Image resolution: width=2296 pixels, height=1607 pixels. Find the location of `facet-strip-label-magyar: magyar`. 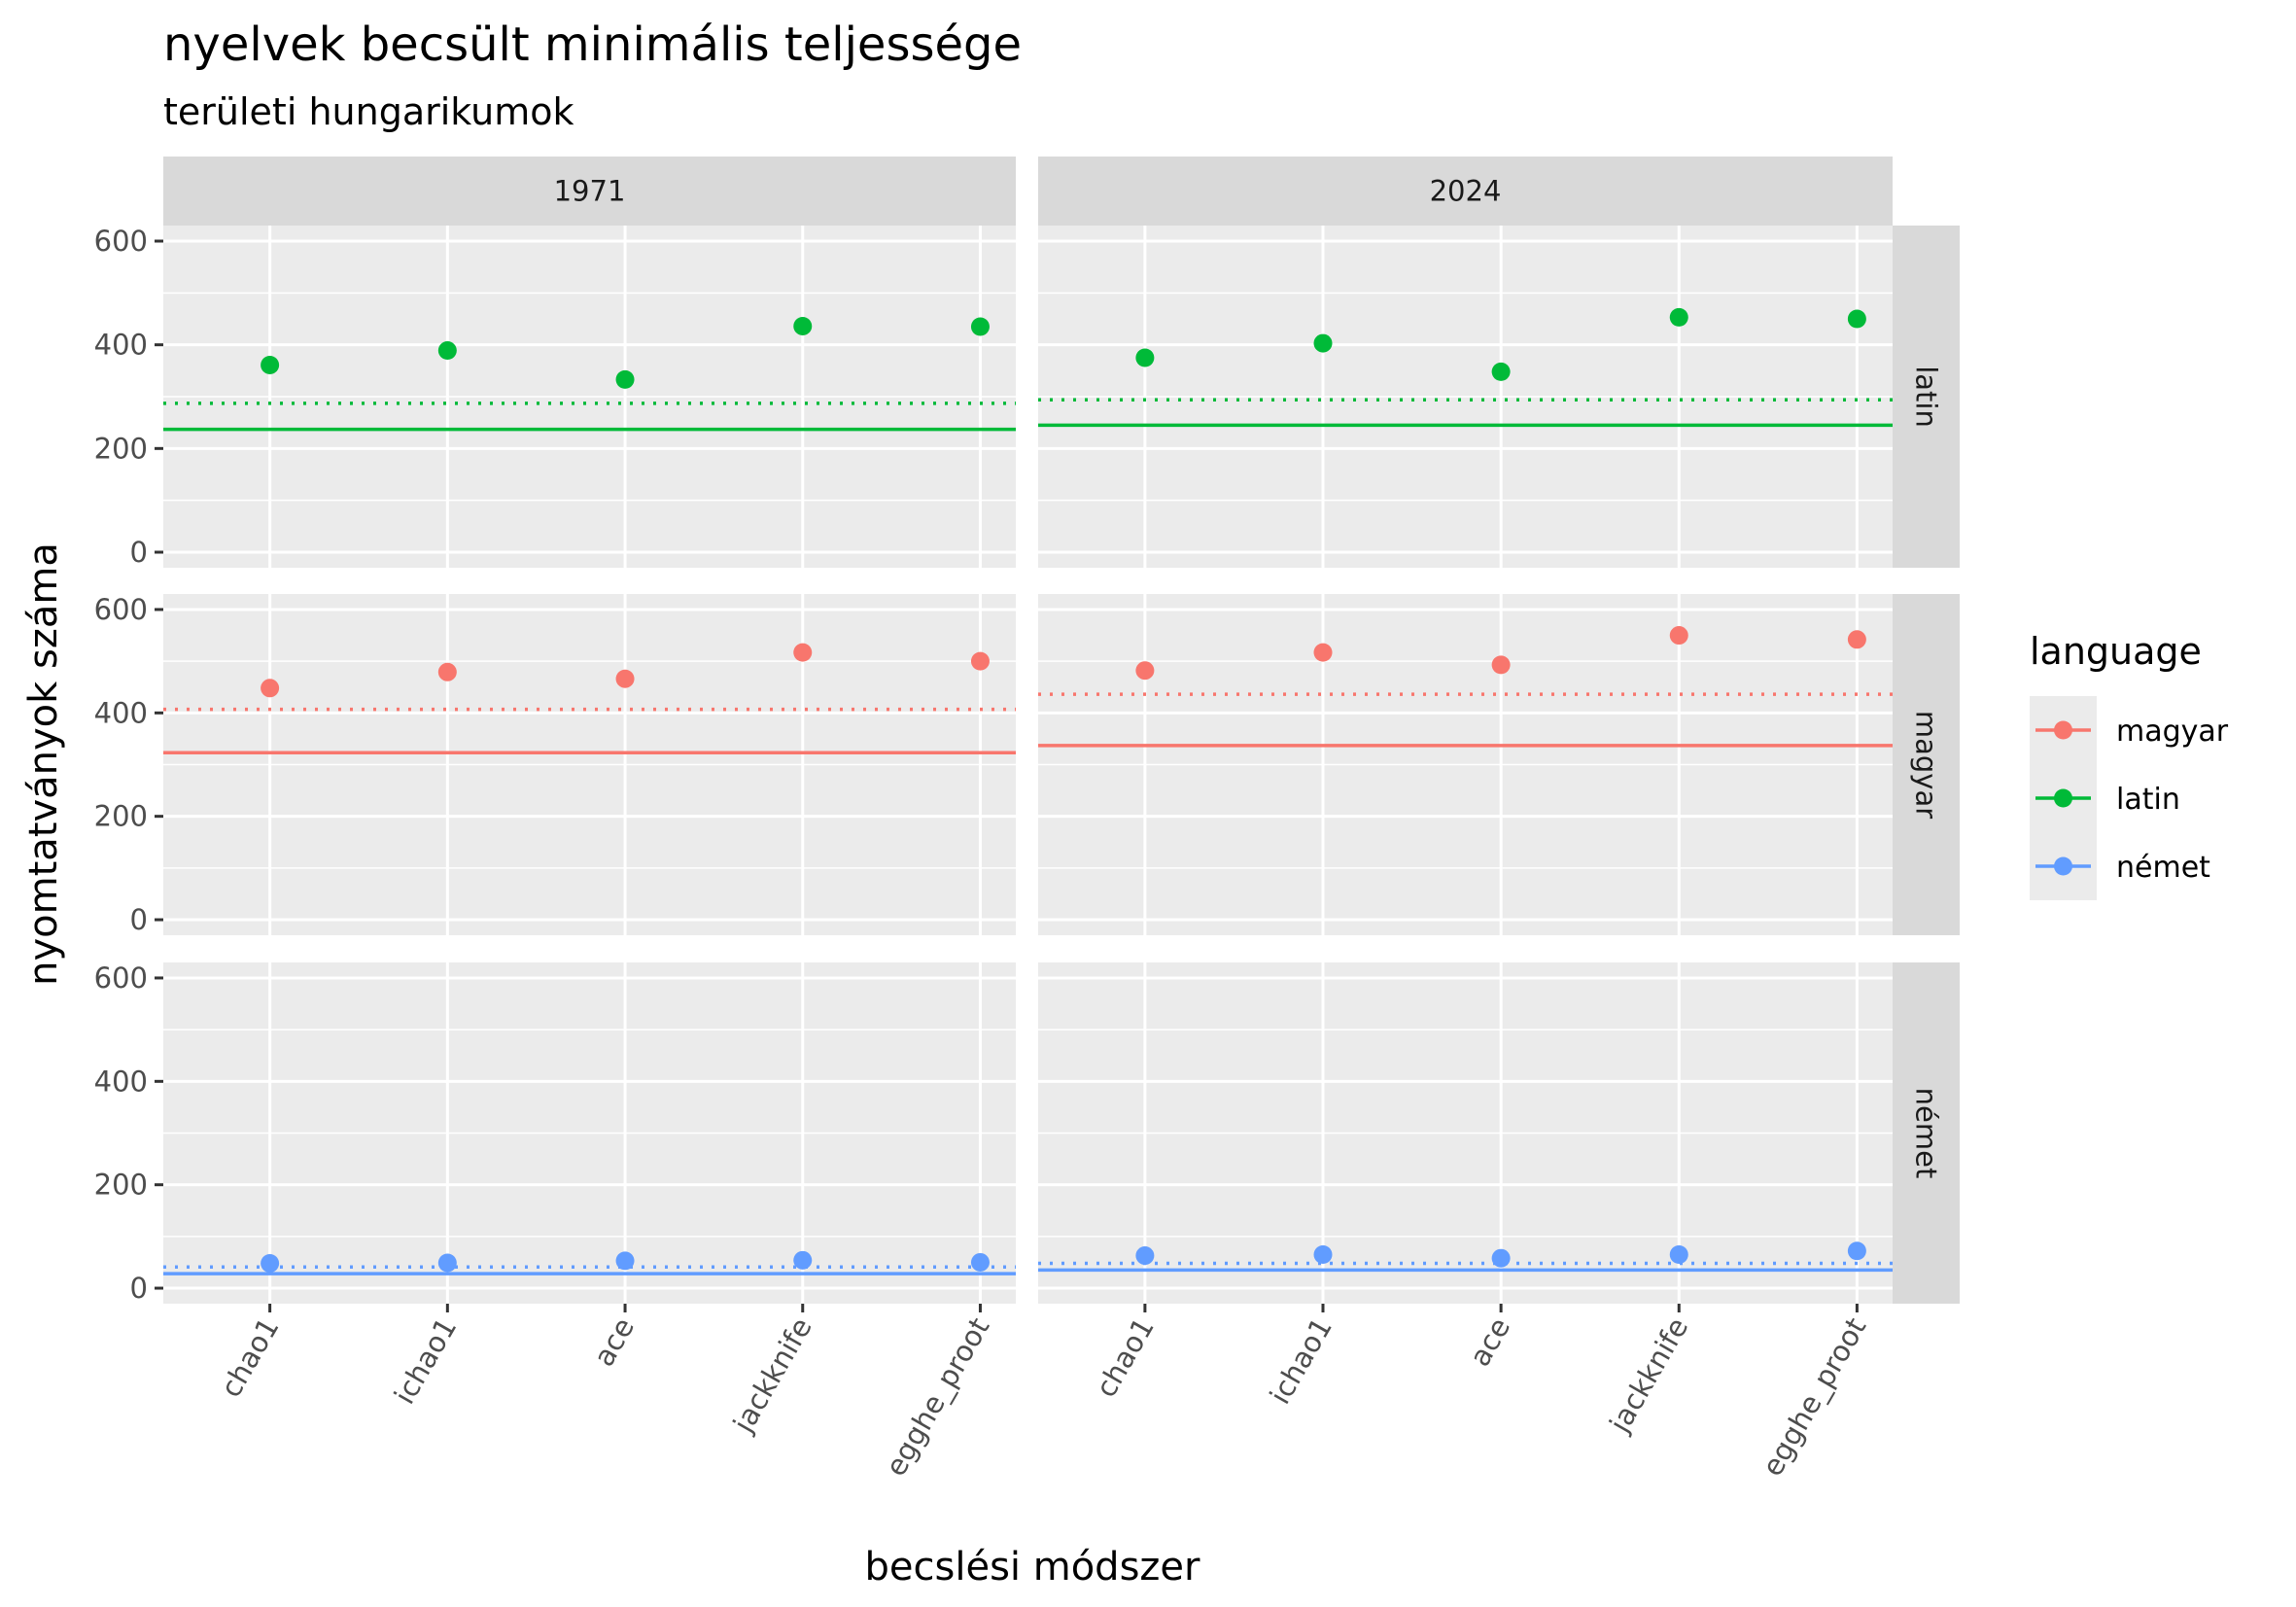

facet-strip-label-magyar: magyar is located at coordinates (1926, 765).